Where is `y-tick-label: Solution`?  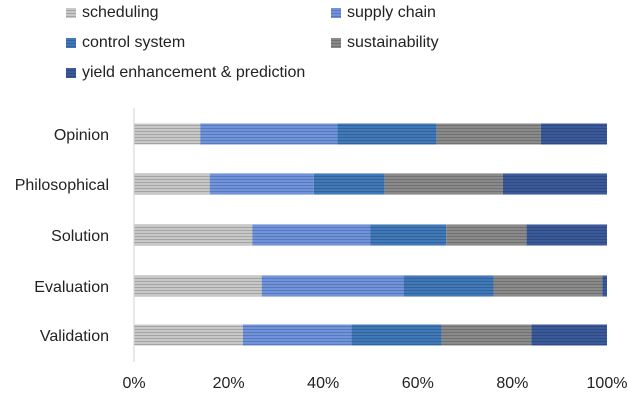
y-tick-label: Solution is located at coordinates (80, 236).